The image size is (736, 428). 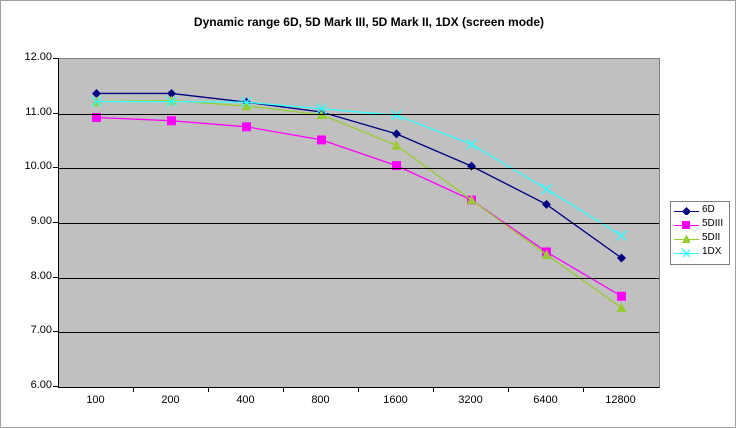 What do you see at coordinates (712, 251) in the screenshot?
I see `legend-label: 1DX` at bounding box center [712, 251].